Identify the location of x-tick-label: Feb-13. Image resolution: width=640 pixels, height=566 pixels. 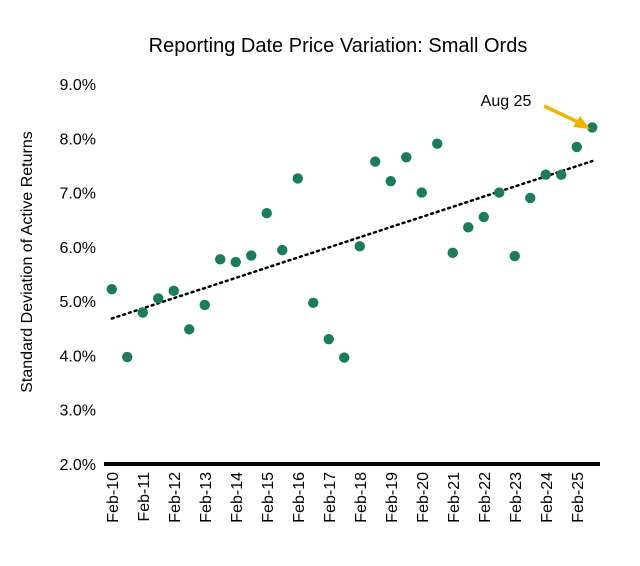
(206, 497).